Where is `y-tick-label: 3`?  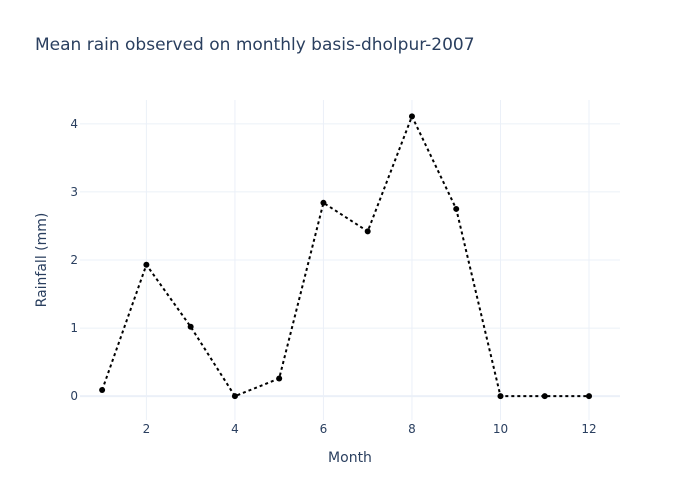
y-tick-label: 3 is located at coordinates (74, 192).